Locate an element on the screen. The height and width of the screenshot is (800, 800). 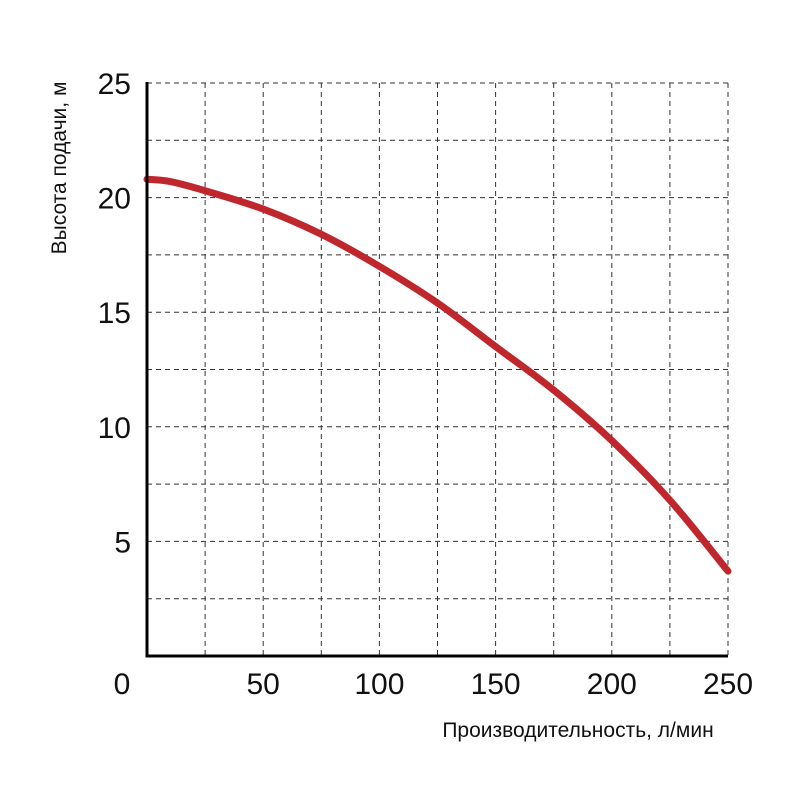
x-tick-label: 250 is located at coordinates (728, 684).